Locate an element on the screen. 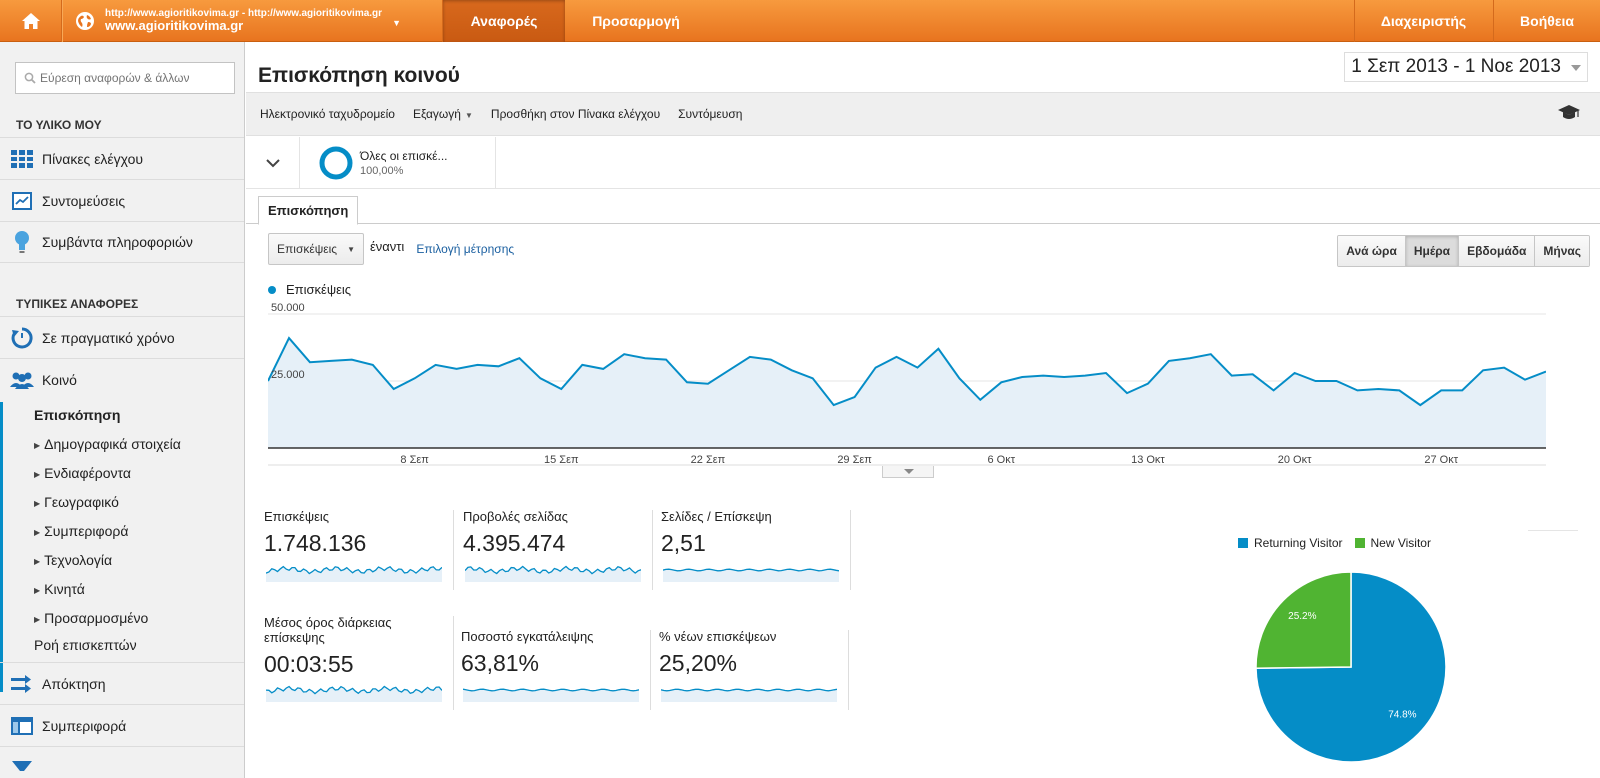  sidebar-subitem-custom: ▶ Προσαρμοσμένο is located at coordinates (91, 618).